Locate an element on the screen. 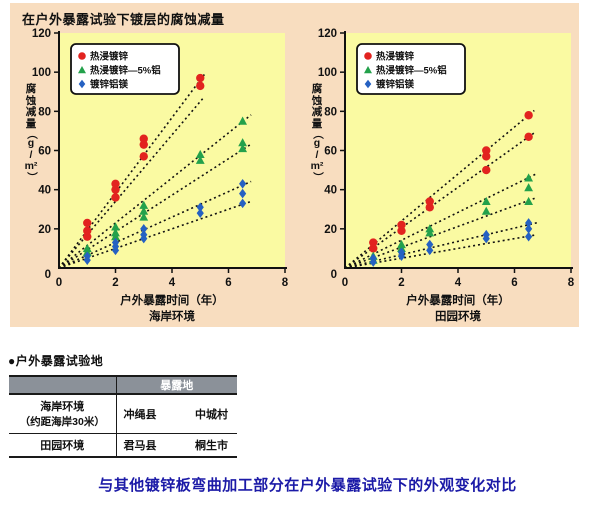  env-cell-rural: 田园环境 is located at coordinates (62, 445).